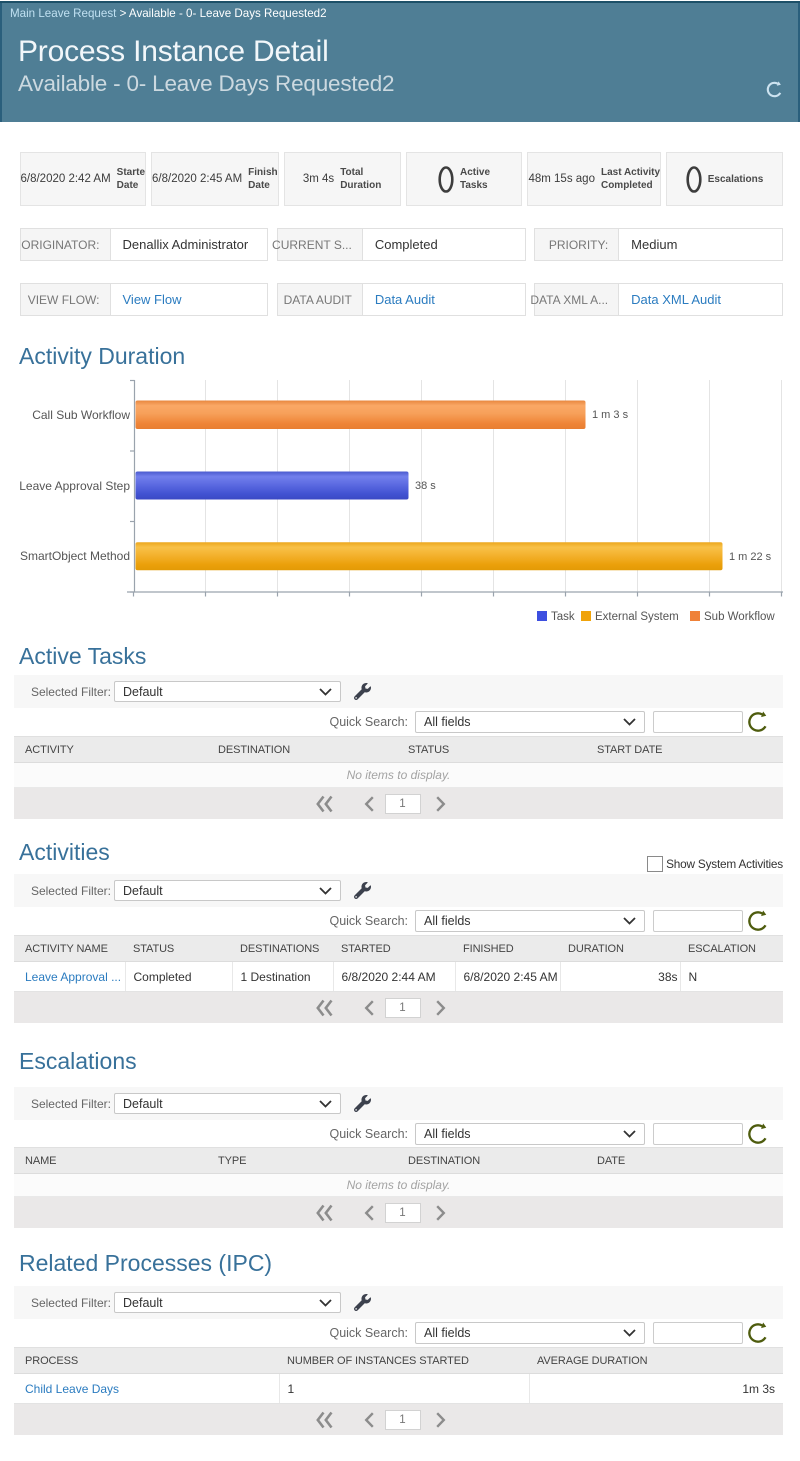 The image size is (800, 1461). Describe the element at coordinates (81, 415) in the screenshot. I see `svg-text: Call Sub Workflow` at that location.